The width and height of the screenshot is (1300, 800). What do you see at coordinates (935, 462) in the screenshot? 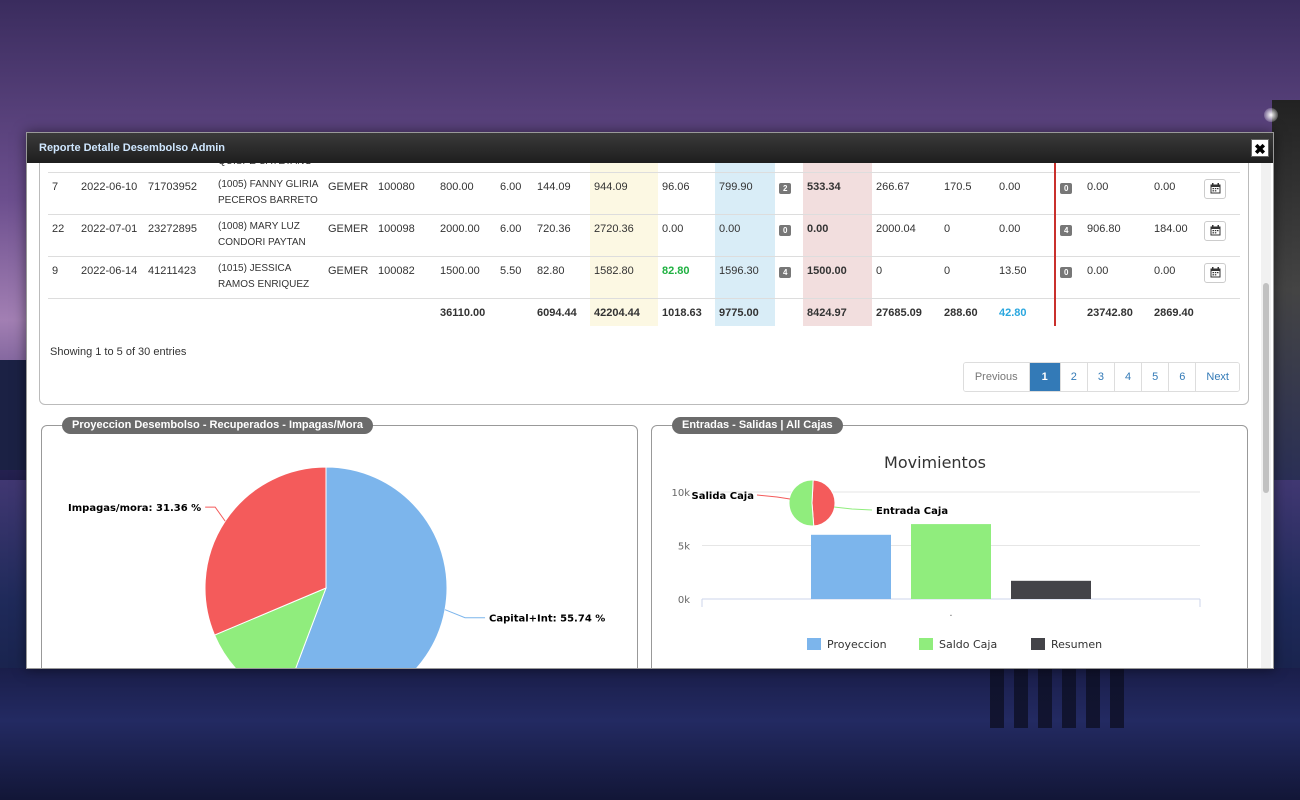
I see `chart-title: Movimientos` at bounding box center [935, 462].